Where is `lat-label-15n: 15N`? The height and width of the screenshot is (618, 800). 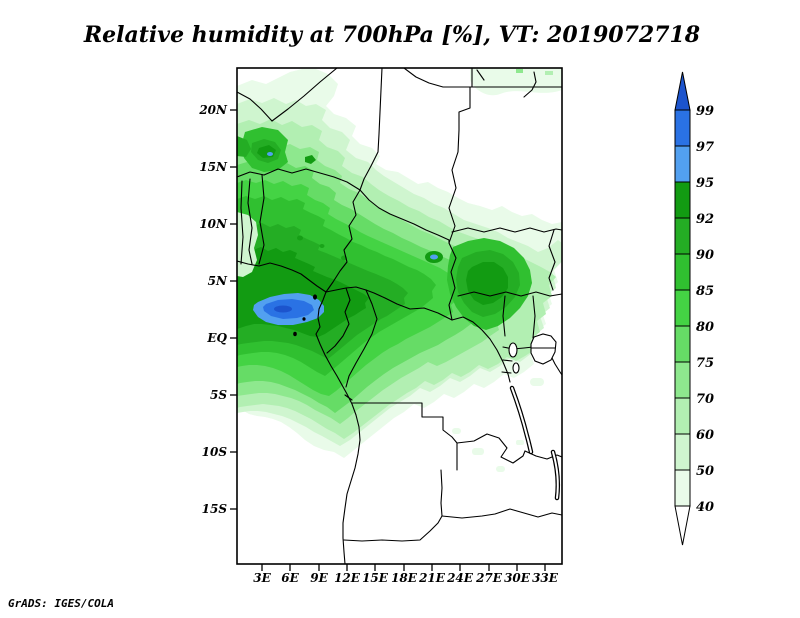
lat-label-15n: 15N is located at coordinates (213, 167).